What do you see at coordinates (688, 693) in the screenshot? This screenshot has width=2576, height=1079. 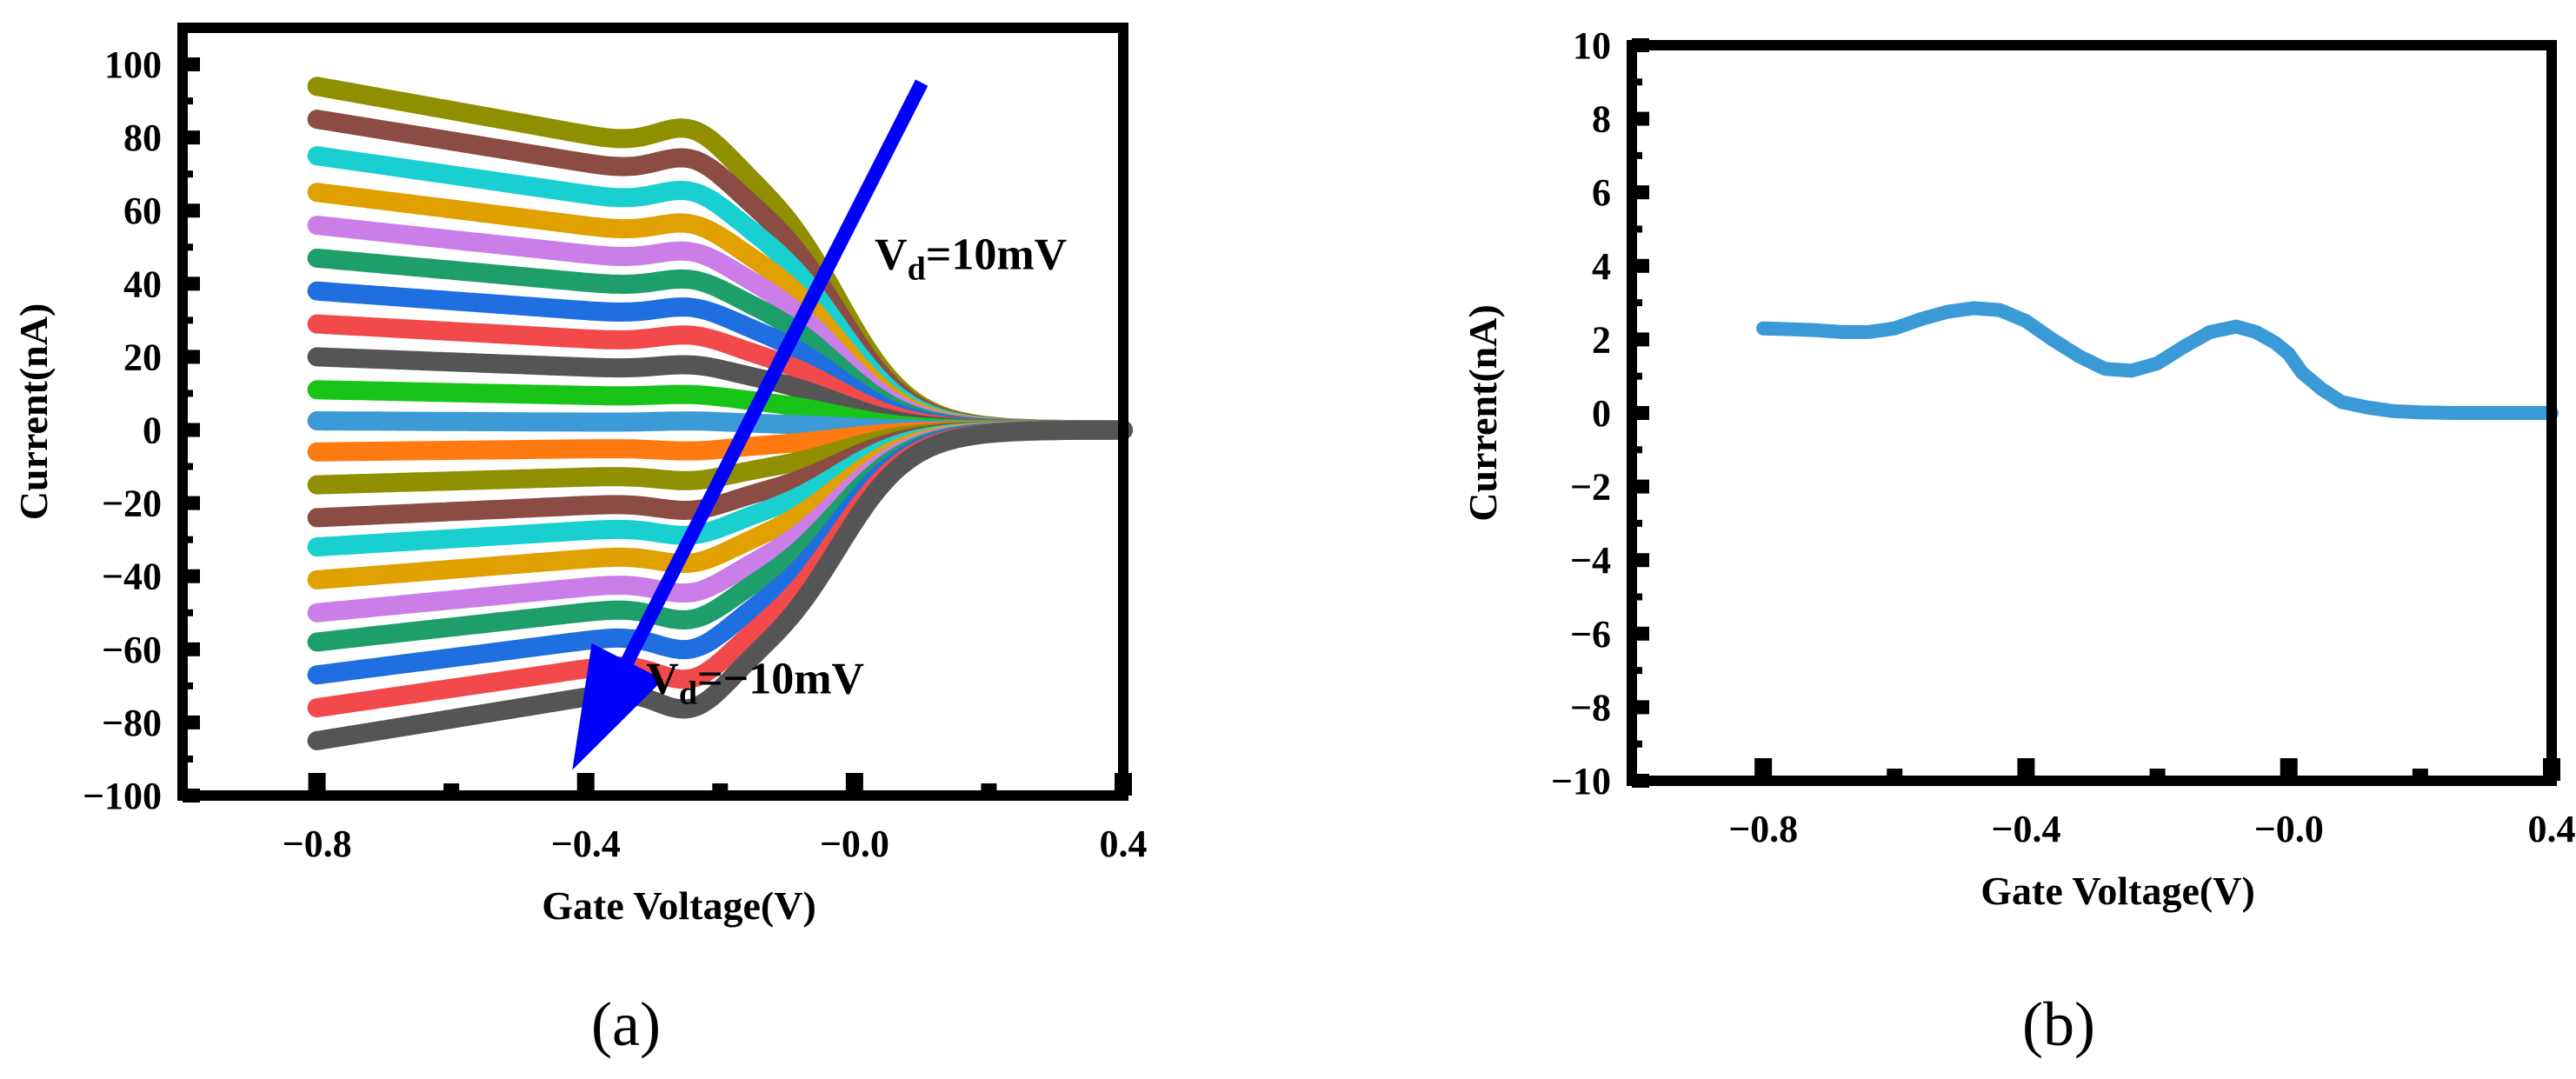 I see `annotation-vd-minus-10mV-sub: d` at bounding box center [688, 693].